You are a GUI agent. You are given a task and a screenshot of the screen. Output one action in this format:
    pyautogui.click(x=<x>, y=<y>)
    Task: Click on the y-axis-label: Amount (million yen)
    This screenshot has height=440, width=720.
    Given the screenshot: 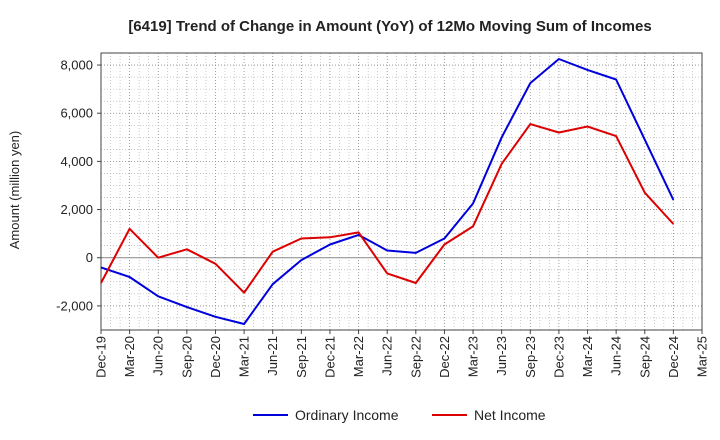 What is the action you would take?
    pyautogui.click(x=14, y=190)
    